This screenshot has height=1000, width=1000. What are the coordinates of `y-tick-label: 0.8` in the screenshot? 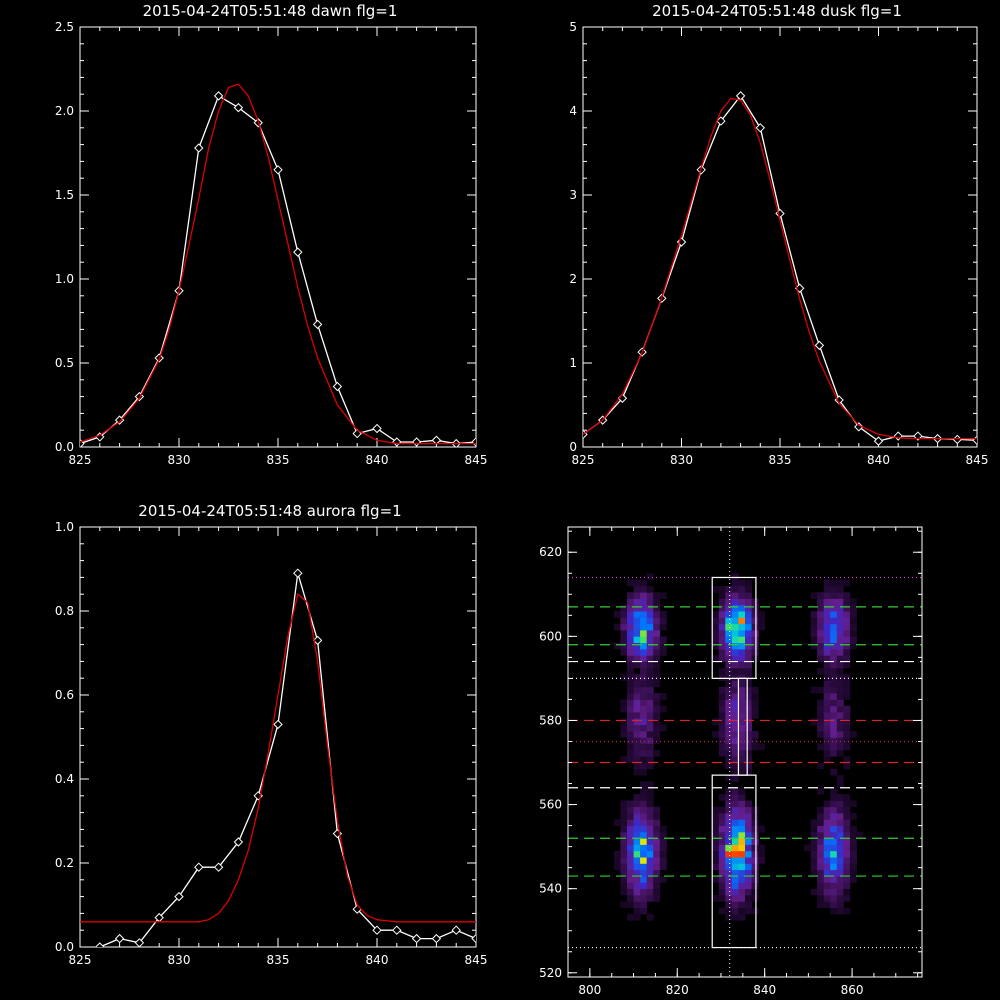 It's located at (64, 611).